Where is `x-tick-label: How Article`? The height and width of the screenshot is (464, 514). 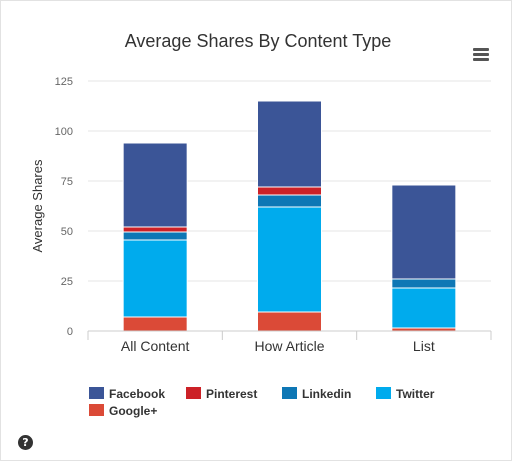 x-tick-label: How Article is located at coordinates (289, 346).